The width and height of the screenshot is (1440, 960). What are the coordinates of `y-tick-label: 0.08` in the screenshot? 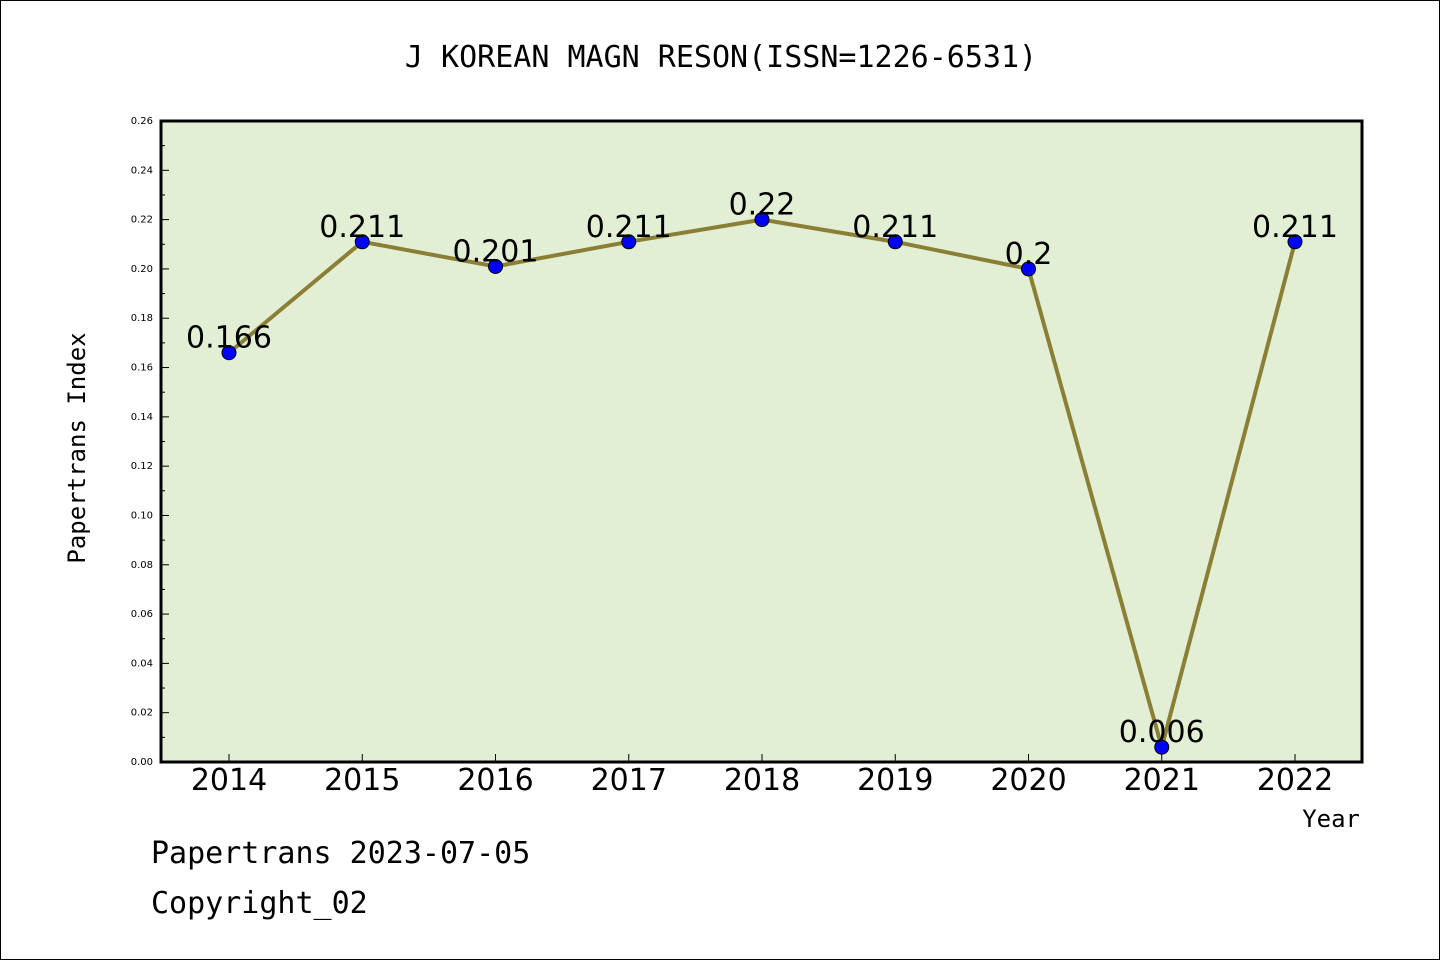 It's located at (142, 565).